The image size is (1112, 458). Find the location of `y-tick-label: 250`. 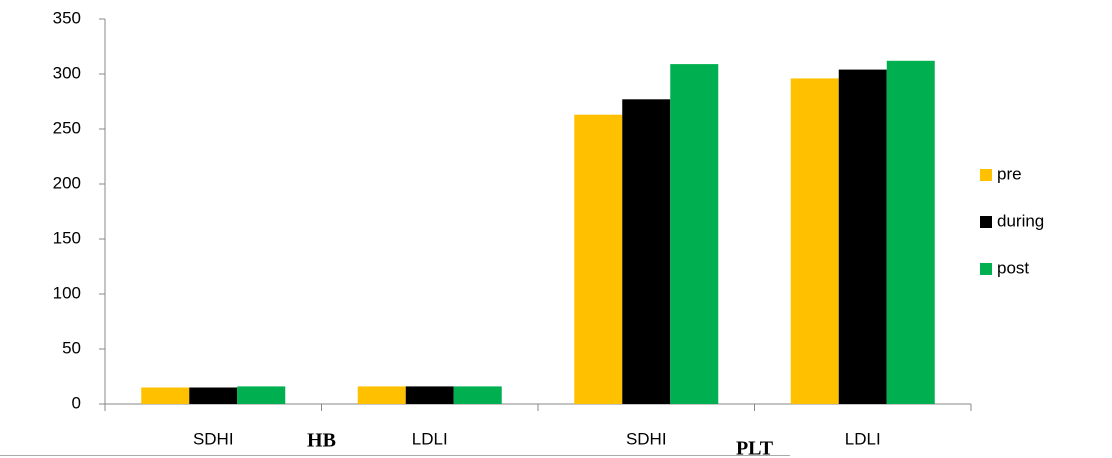

y-tick-label: 250 is located at coordinates (67, 127).